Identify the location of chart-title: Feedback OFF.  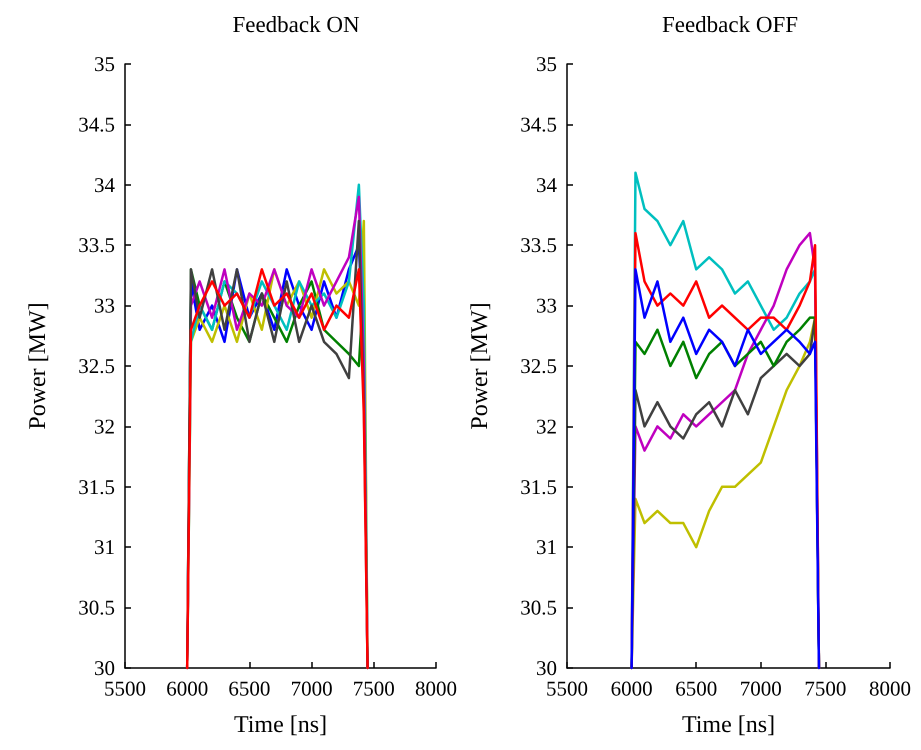
(730, 24).